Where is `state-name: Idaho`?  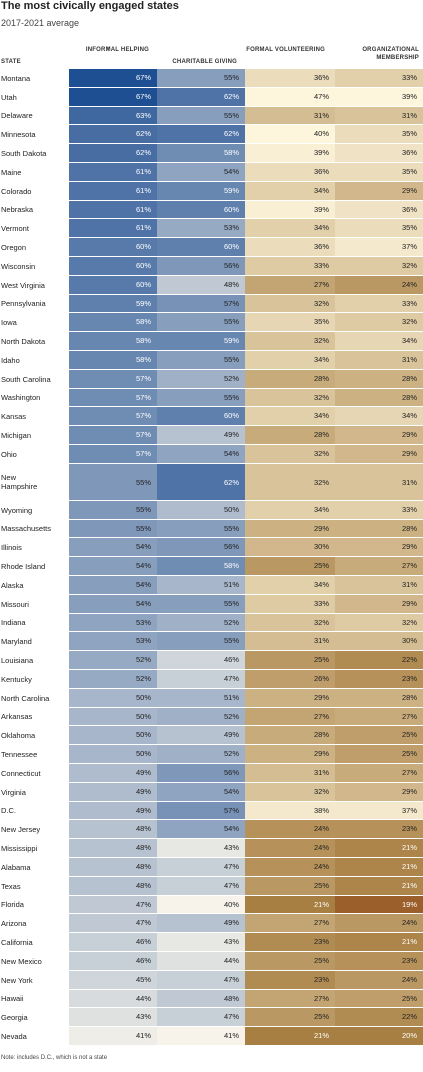
state-name: Idaho is located at coordinates (10, 360).